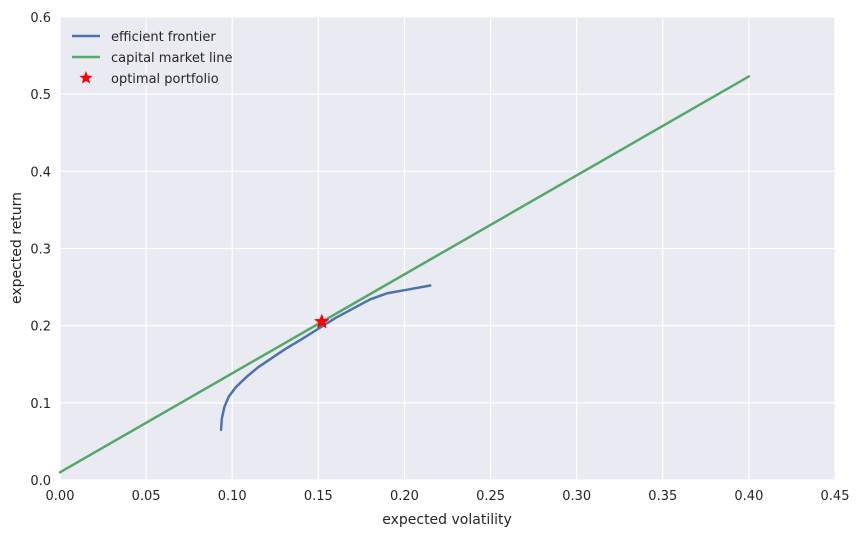 This screenshot has height=536, width=858. Describe the element at coordinates (40, 18) in the screenshot. I see `y-tick-label: 0.6` at that location.